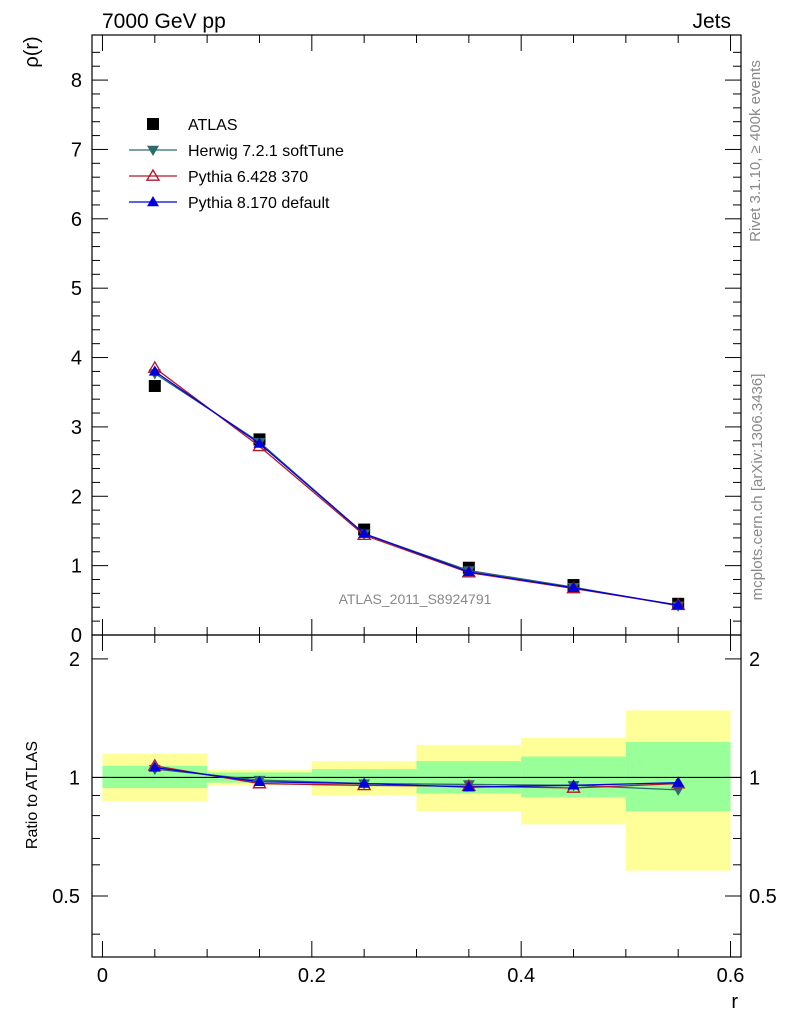  Describe the element at coordinates (312, 976) in the screenshot. I see `x-tick-label: 0.2` at that location.